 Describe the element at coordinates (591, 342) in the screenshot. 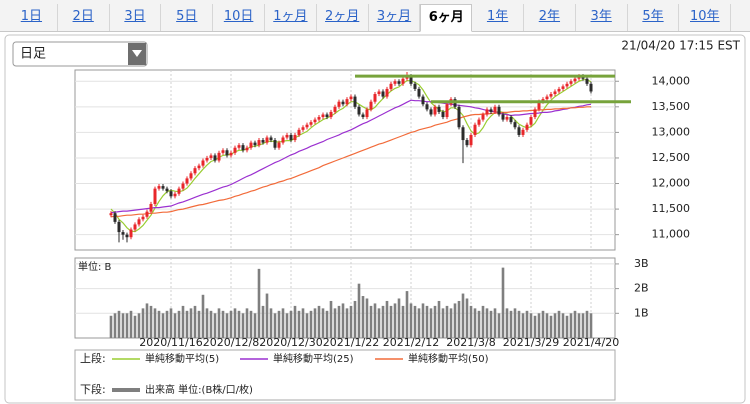

I see `x-tick-label: 2021/4/20` at that location.